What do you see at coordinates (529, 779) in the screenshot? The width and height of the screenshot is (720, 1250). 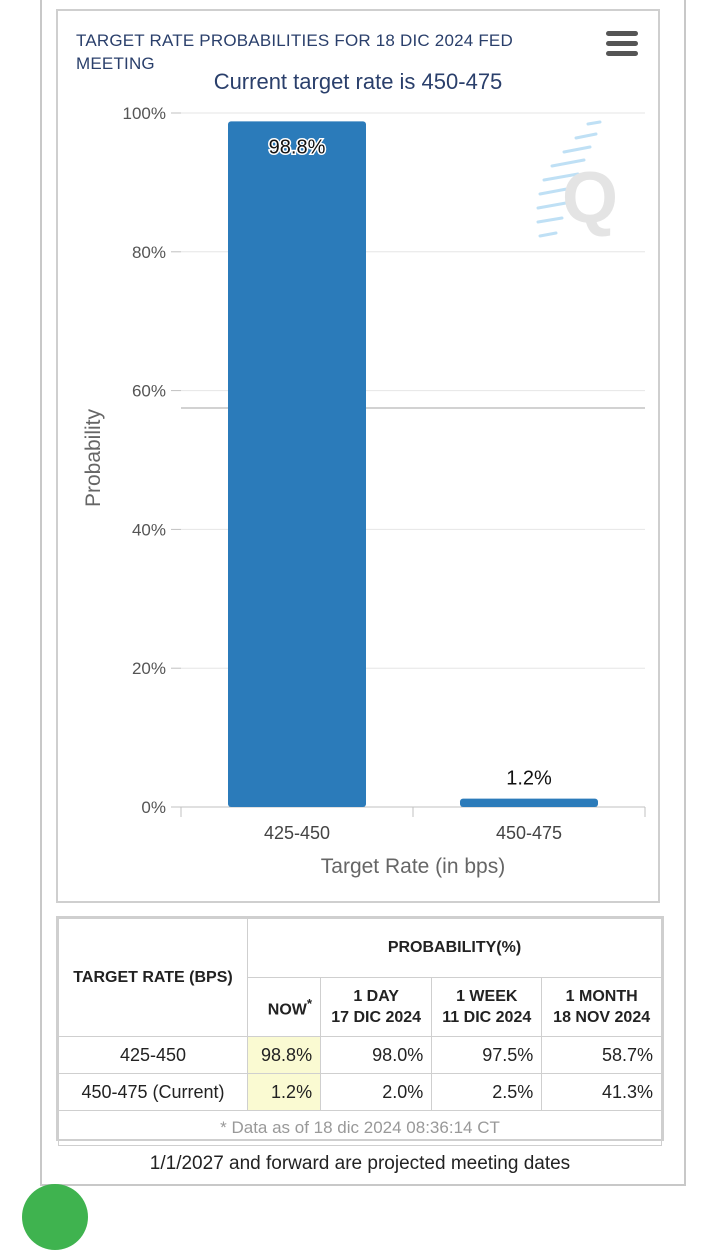 I see `bar-data-label: 1.2%` at bounding box center [529, 779].